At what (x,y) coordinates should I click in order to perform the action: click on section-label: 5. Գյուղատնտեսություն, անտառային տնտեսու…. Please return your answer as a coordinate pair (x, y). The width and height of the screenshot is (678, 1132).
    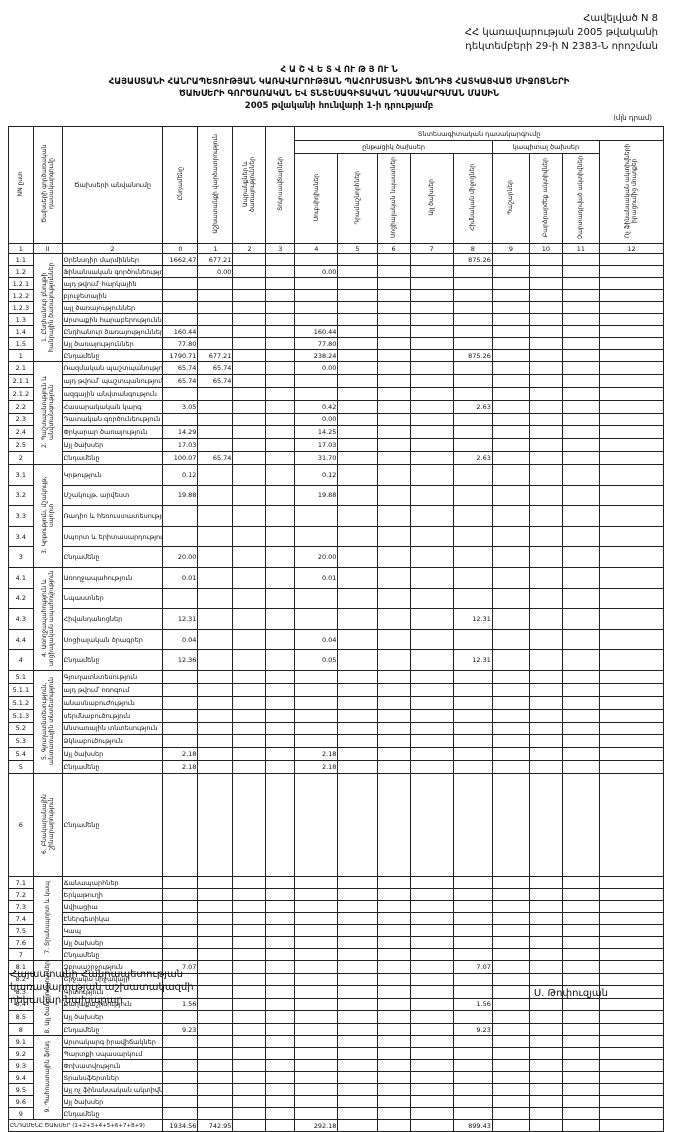
    Looking at the image, I should click on (47, 722).